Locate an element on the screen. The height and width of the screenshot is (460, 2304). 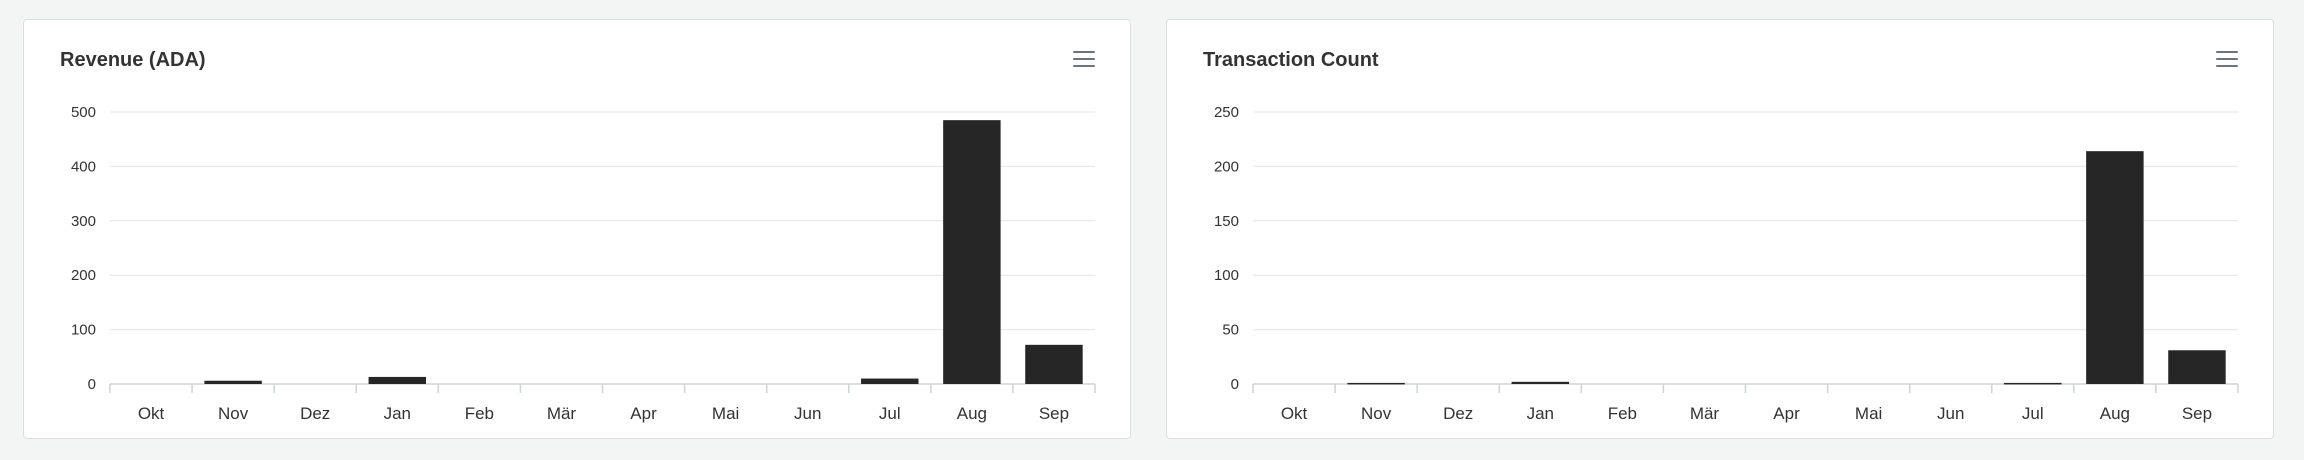
y-tick-label: 400 is located at coordinates (83, 166).